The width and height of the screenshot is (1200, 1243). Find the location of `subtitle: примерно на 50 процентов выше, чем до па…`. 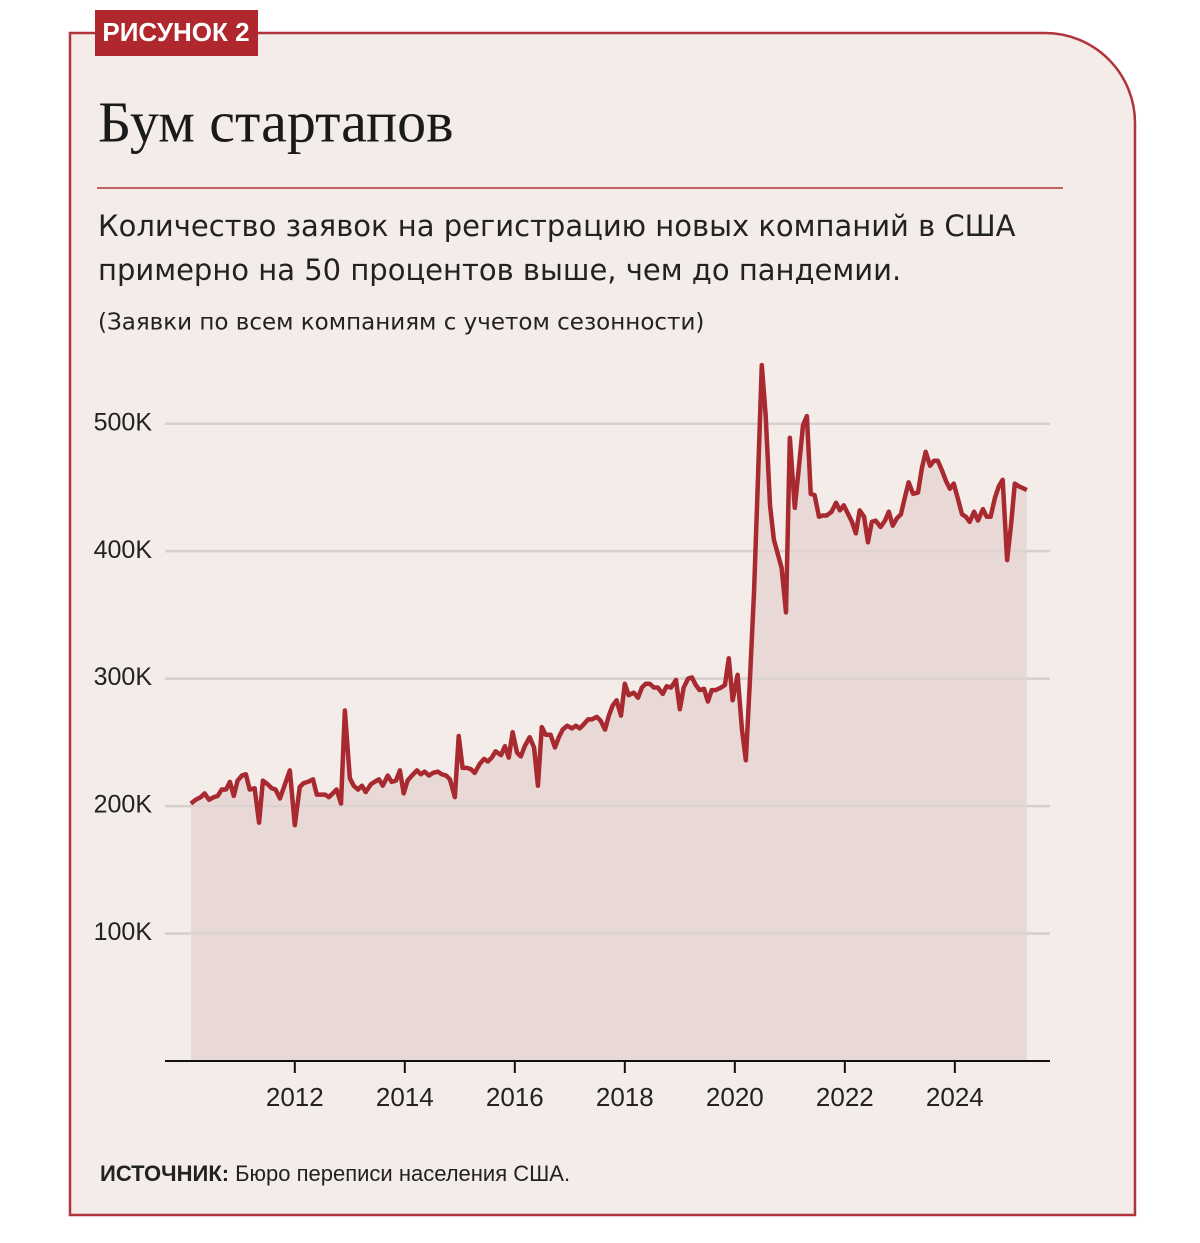

subtitle: примерно на 50 процентов выше, чем до па… is located at coordinates (499, 270).